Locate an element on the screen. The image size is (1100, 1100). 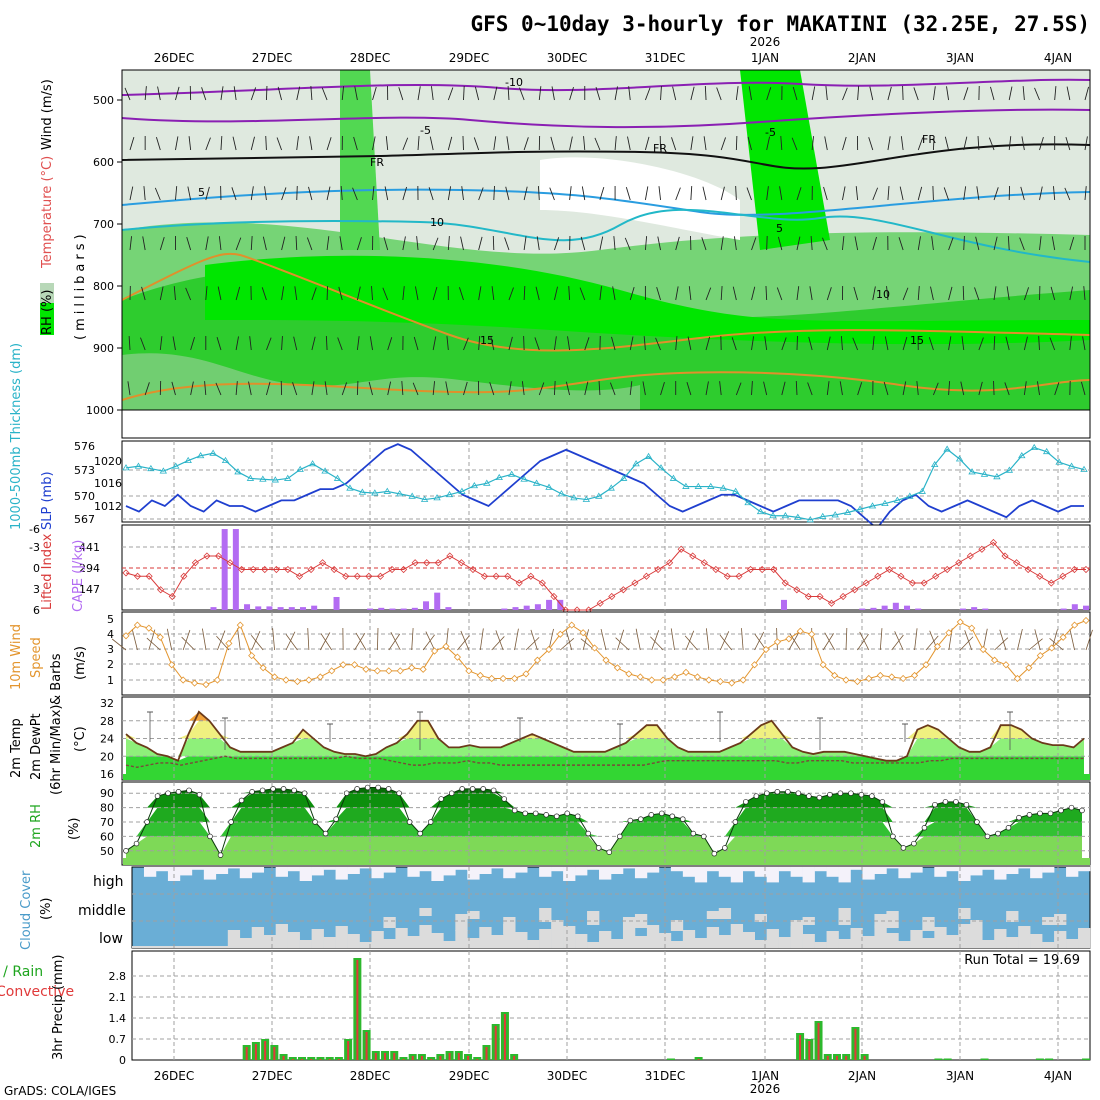
level-label-600: 600 is located at coordinates (103, 162).